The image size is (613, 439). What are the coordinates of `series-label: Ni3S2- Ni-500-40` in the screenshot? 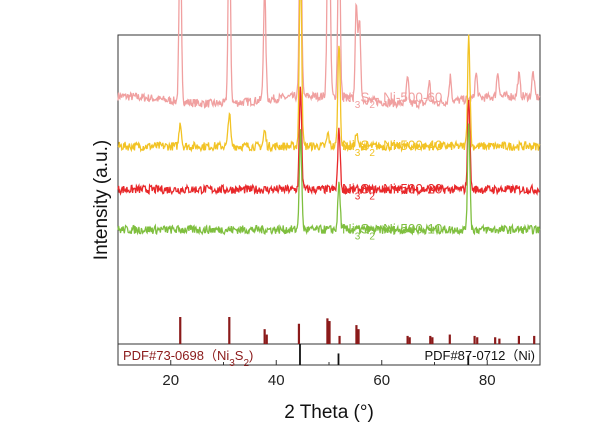 It's located at (392, 148).